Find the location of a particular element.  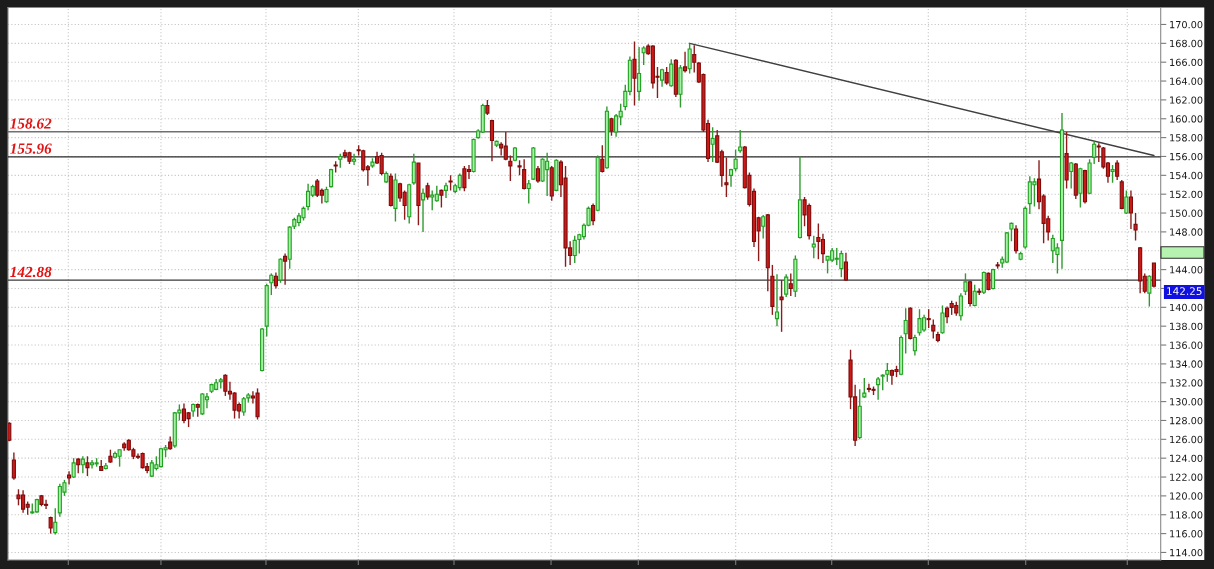

y-tick-label: 164.00 is located at coordinates (1186, 81).